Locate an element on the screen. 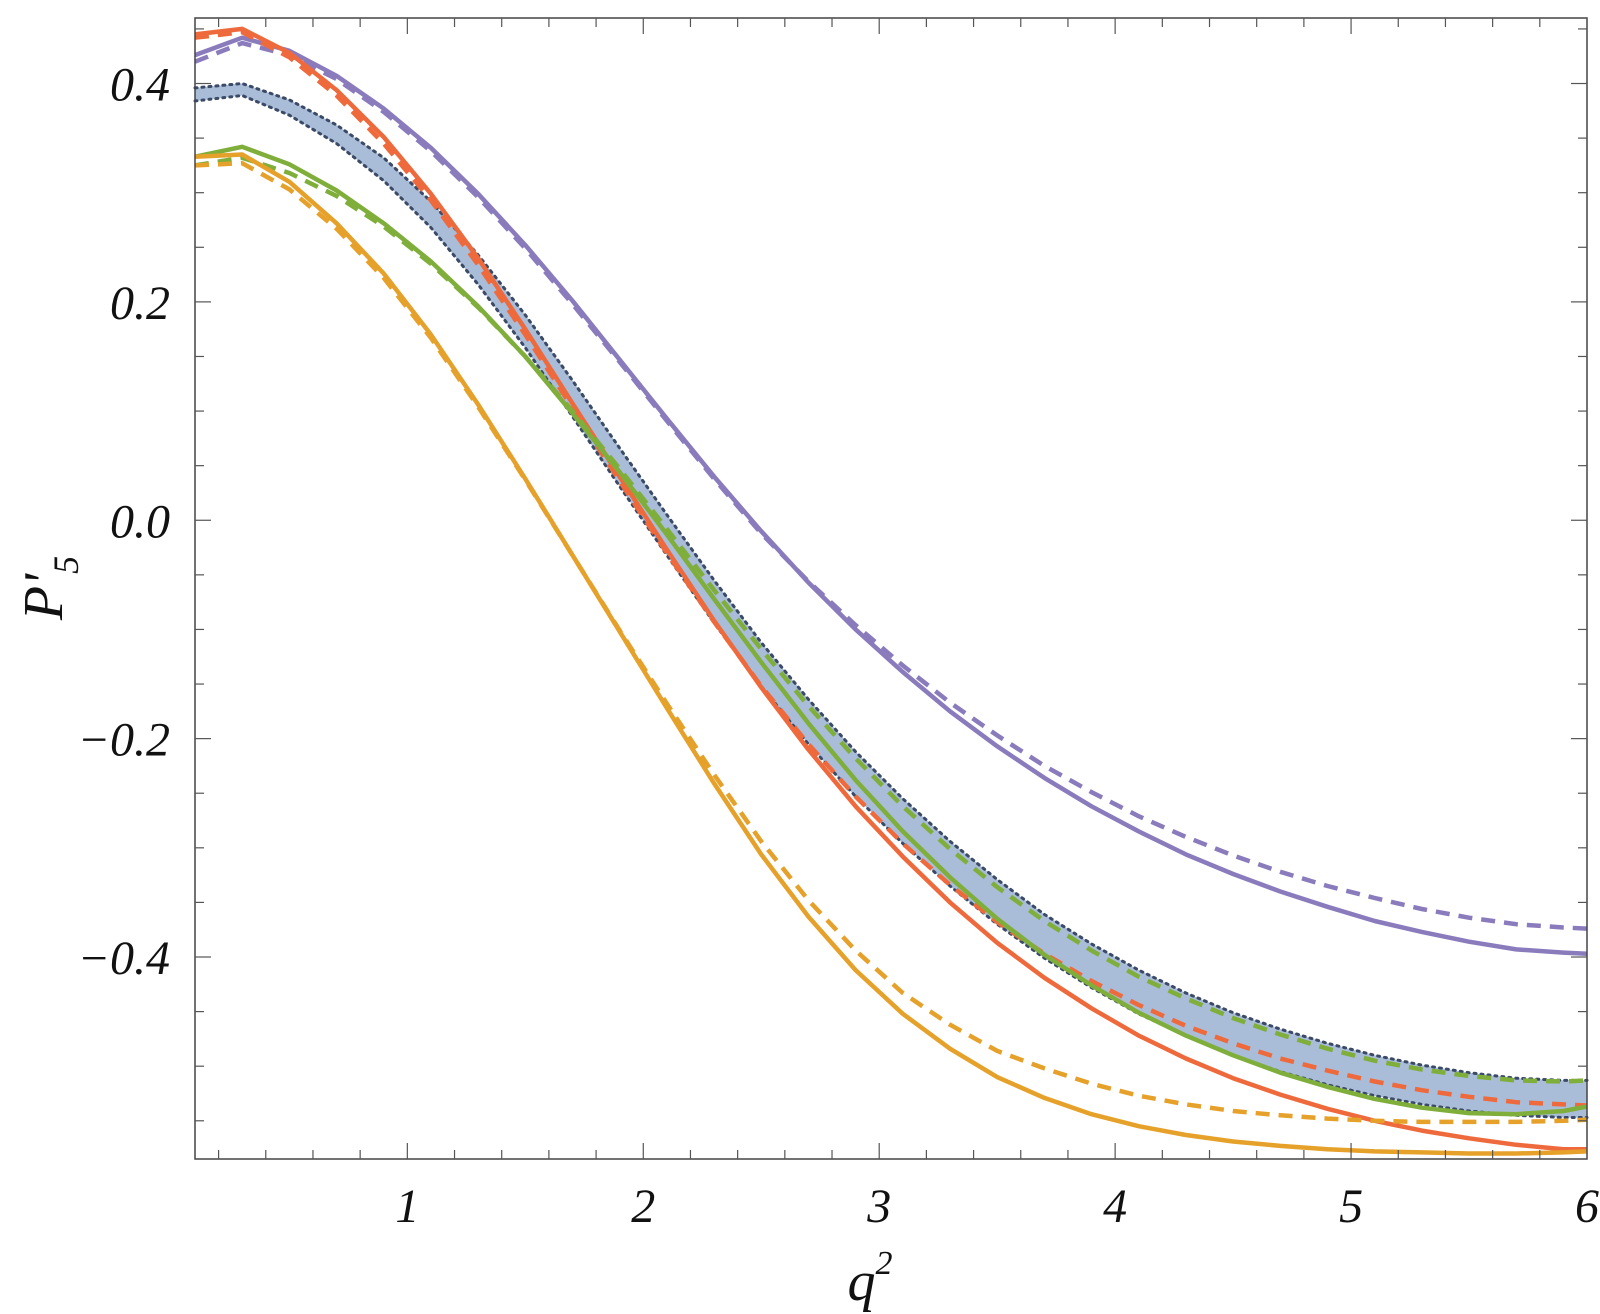 This screenshot has width=1600, height=1314. x-tick-label: 4 is located at coordinates (1115, 1206).